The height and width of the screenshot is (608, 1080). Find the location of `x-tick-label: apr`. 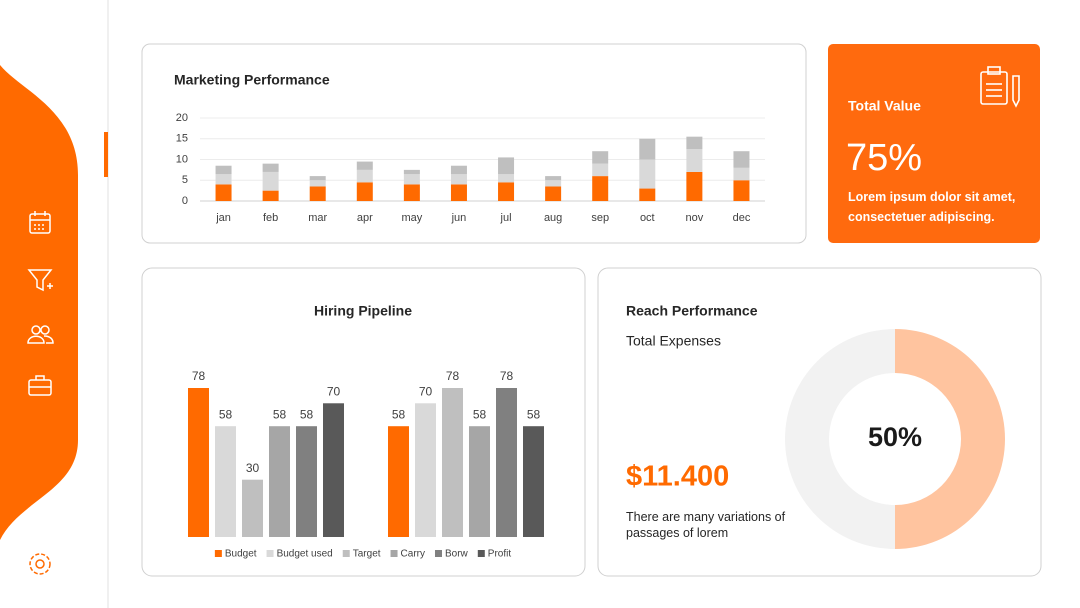

x-tick-label: apr is located at coordinates (365, 218).